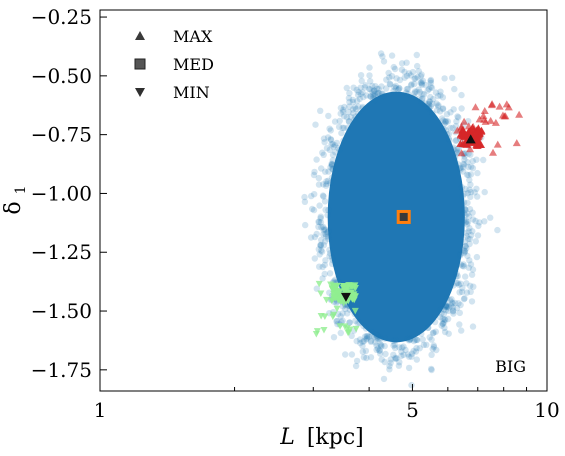 The width and height of the screenshot is (565, 456). Describe the element at coordinates (69, 193) in the screenshot. I see `y-axis: −0.25 −0.50 −0.75 −1.00 −1.25 −1.50 −1.75` at that location.